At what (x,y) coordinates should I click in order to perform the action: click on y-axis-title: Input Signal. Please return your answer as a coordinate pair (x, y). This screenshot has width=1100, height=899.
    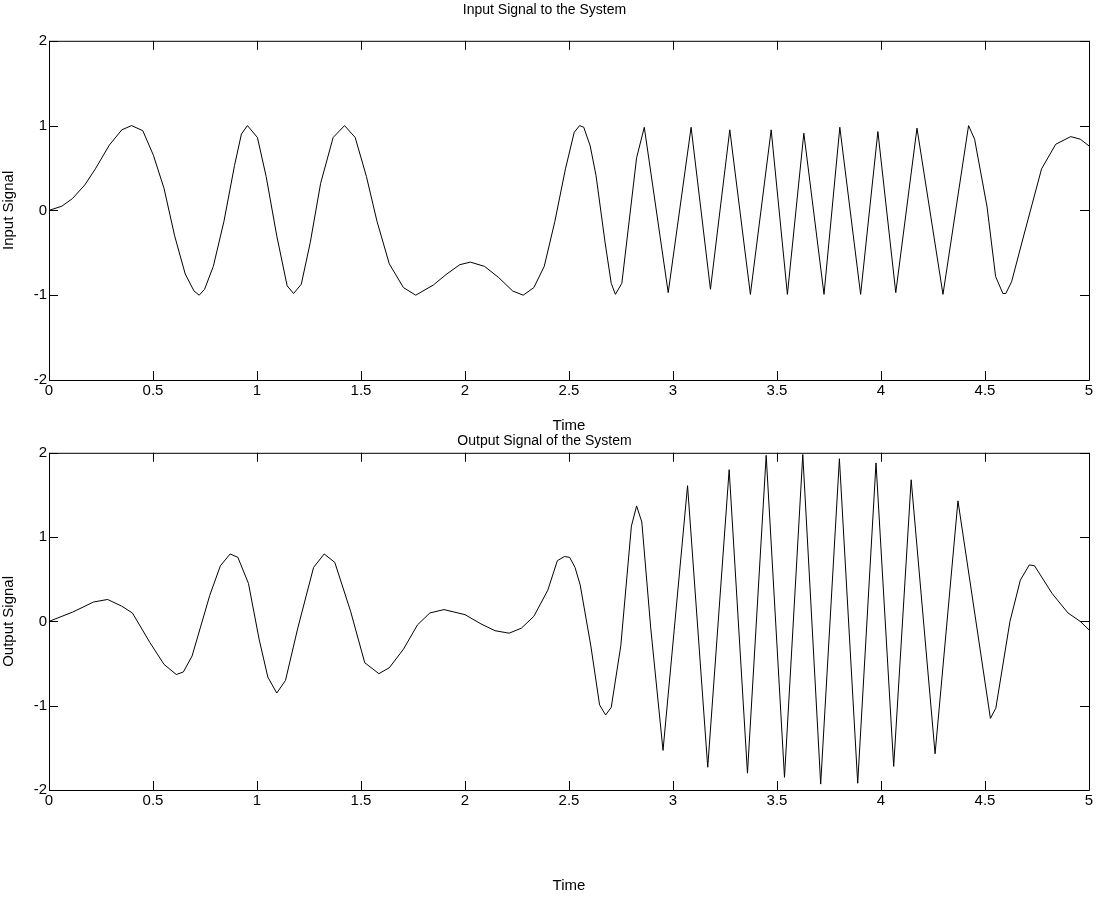
    Looking at the image, I should click on (8, 210).